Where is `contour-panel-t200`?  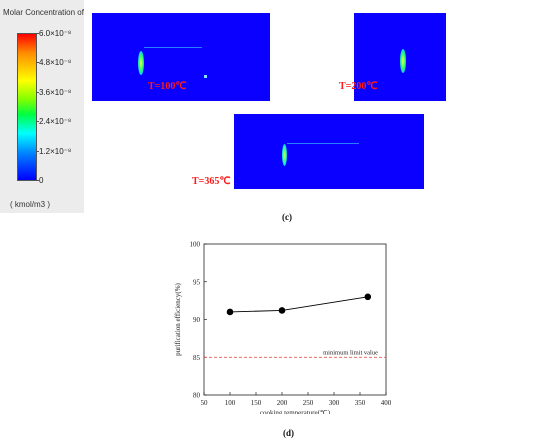 contour-panel-t200 is located at coordinates (400, 57).